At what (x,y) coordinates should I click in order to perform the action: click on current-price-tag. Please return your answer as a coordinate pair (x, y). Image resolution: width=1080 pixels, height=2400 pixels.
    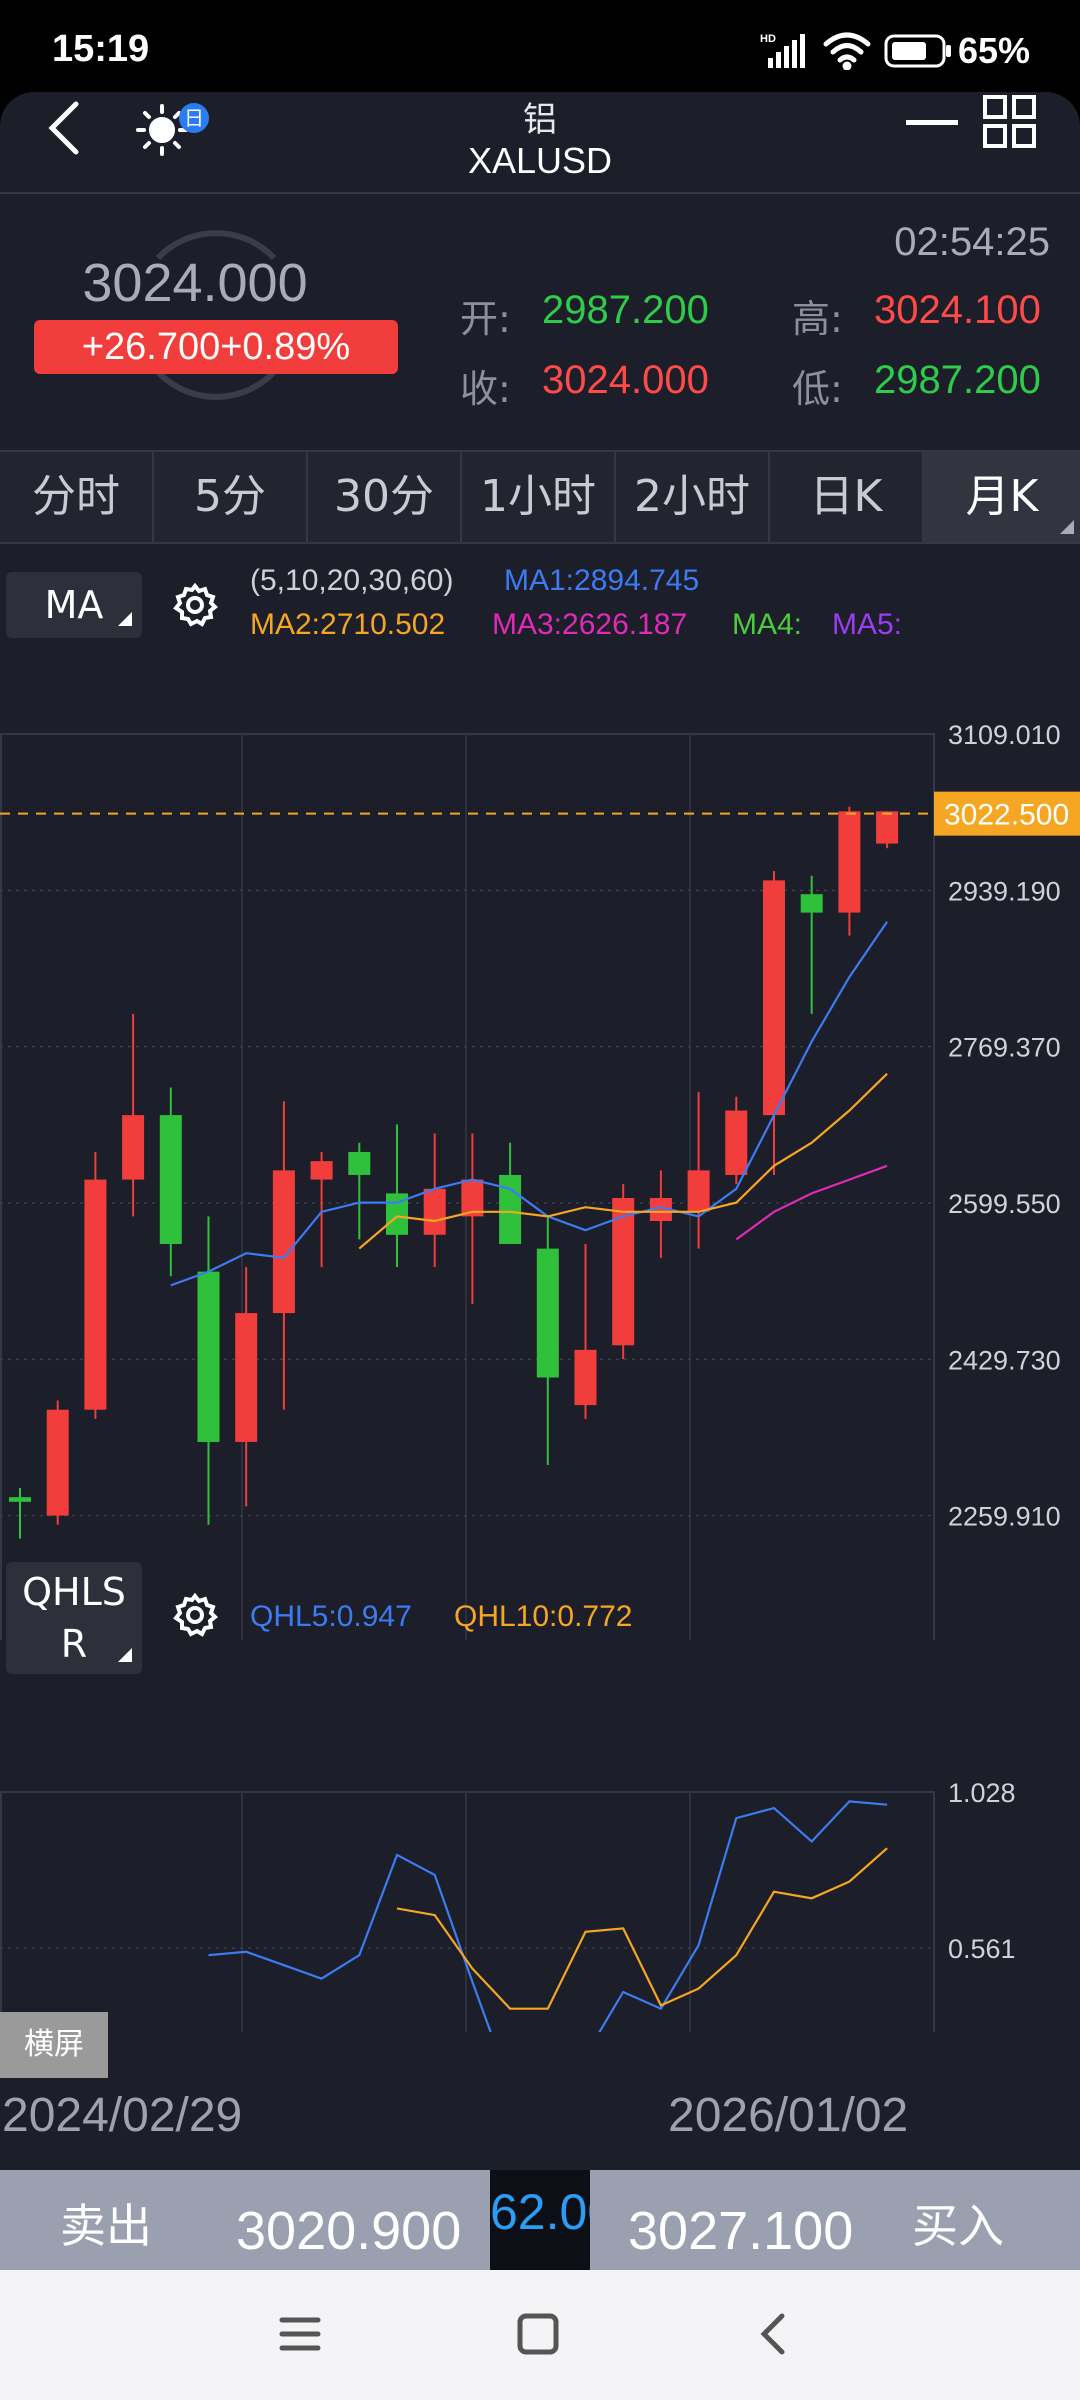
    Looking at the image, I should click on (1007, 813).